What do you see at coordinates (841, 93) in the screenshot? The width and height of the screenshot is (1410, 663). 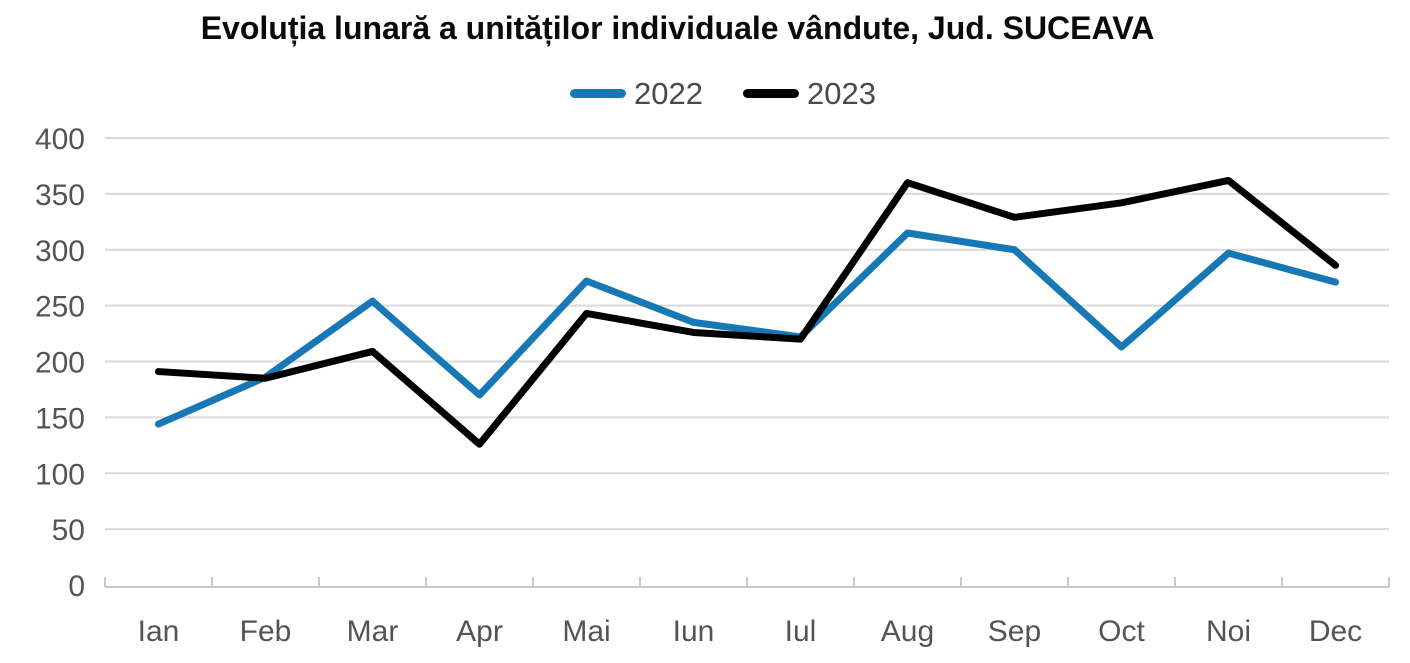 I see `legend-label-2023: 2023` at bounding box center [841, 93].